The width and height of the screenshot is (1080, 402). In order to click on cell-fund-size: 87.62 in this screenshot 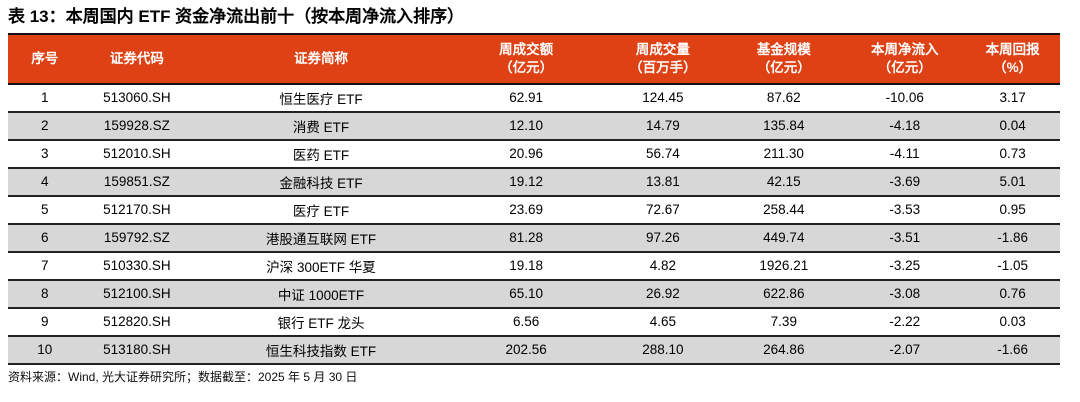, I will do `click(784, 98)`.